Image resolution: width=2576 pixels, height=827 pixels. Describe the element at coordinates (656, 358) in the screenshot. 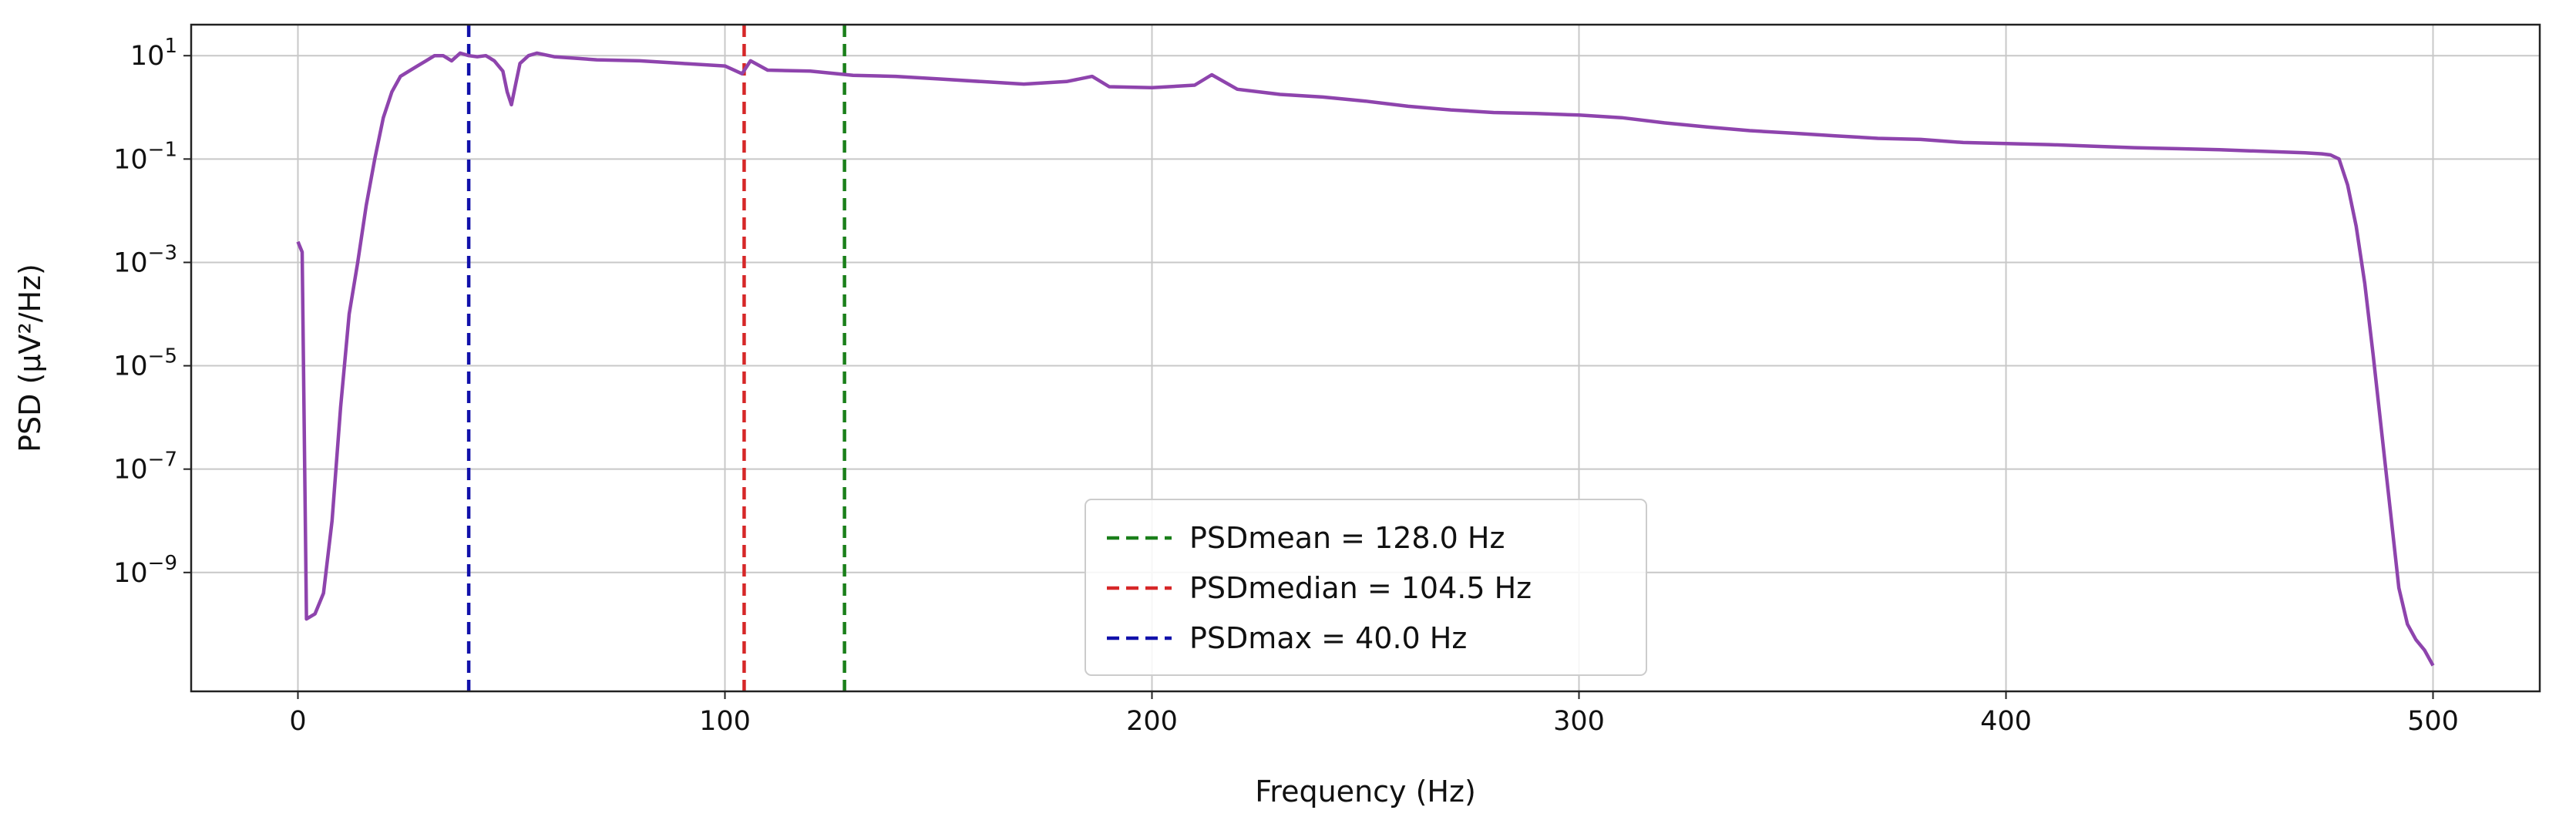

I see `marker-lines` at that location.